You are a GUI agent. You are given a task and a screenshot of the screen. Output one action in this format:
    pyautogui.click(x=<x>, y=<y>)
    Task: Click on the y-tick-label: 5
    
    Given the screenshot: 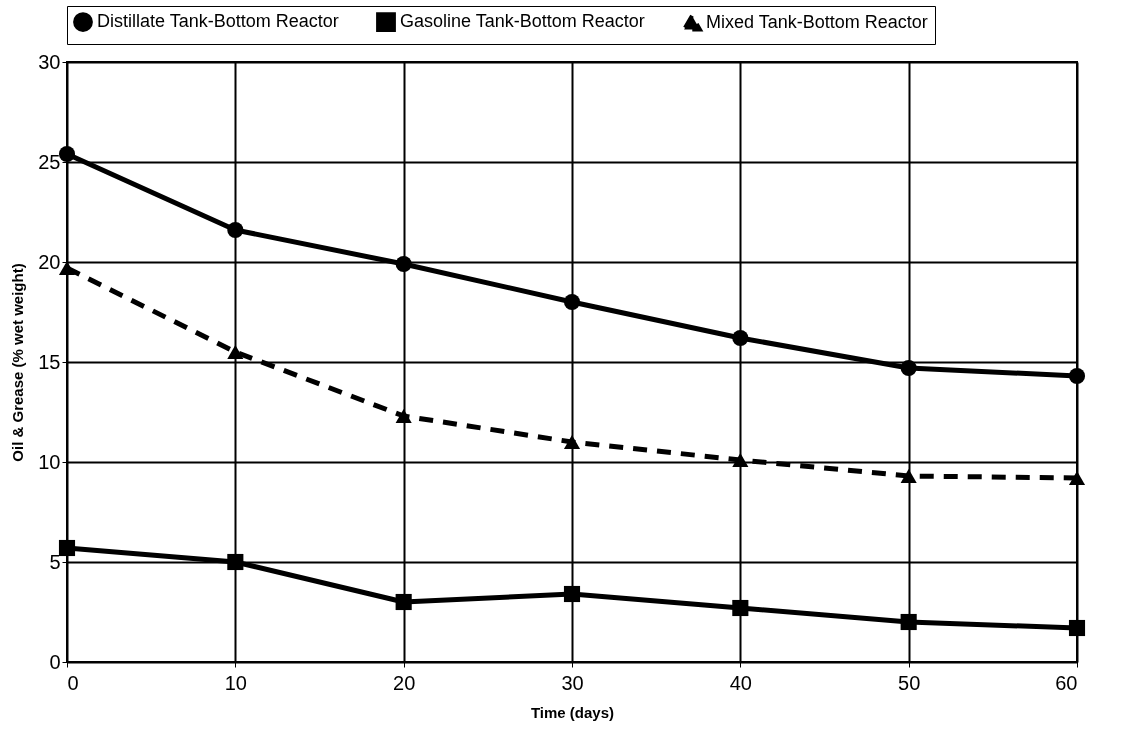 What is the action you would take?
    pyautogui.click(x=55, y=561)
    